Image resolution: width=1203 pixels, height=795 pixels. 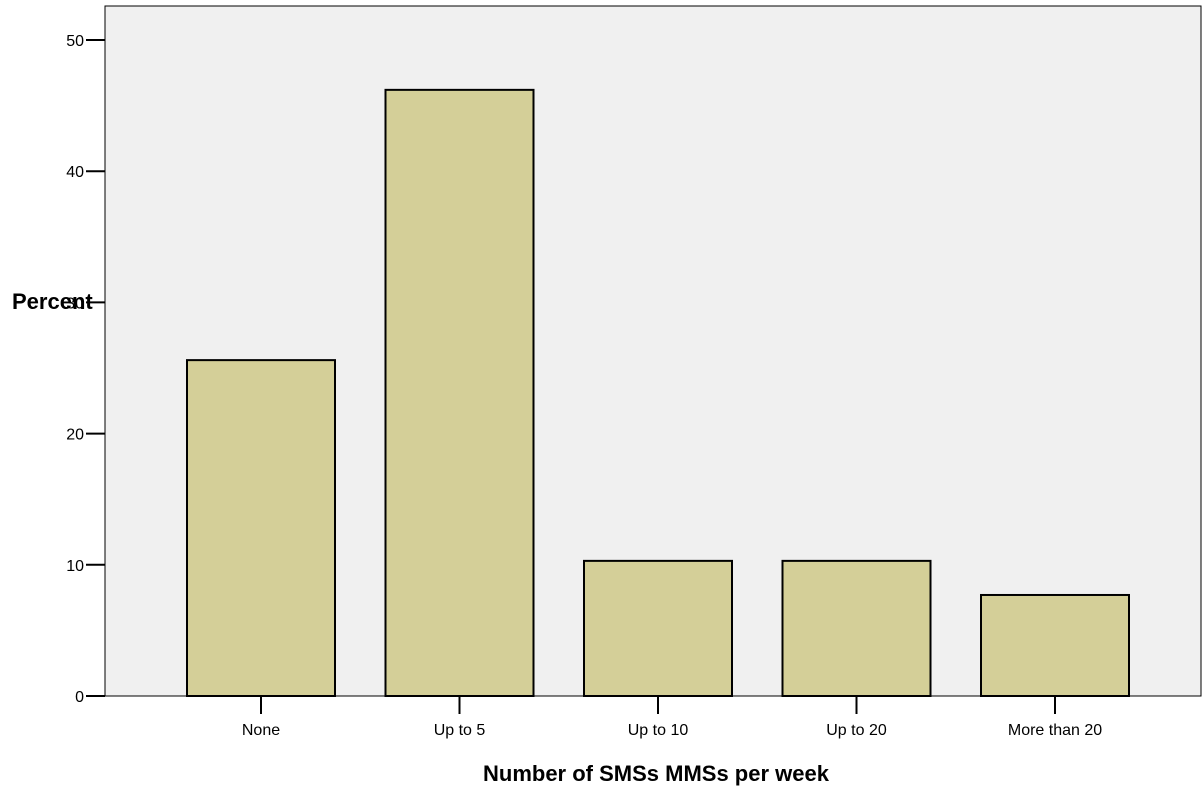 What do you see at coordinates (1055, 730) in the screenshot?
I see `x-tick-label: More than 20` at bounding box center [1055, 730].